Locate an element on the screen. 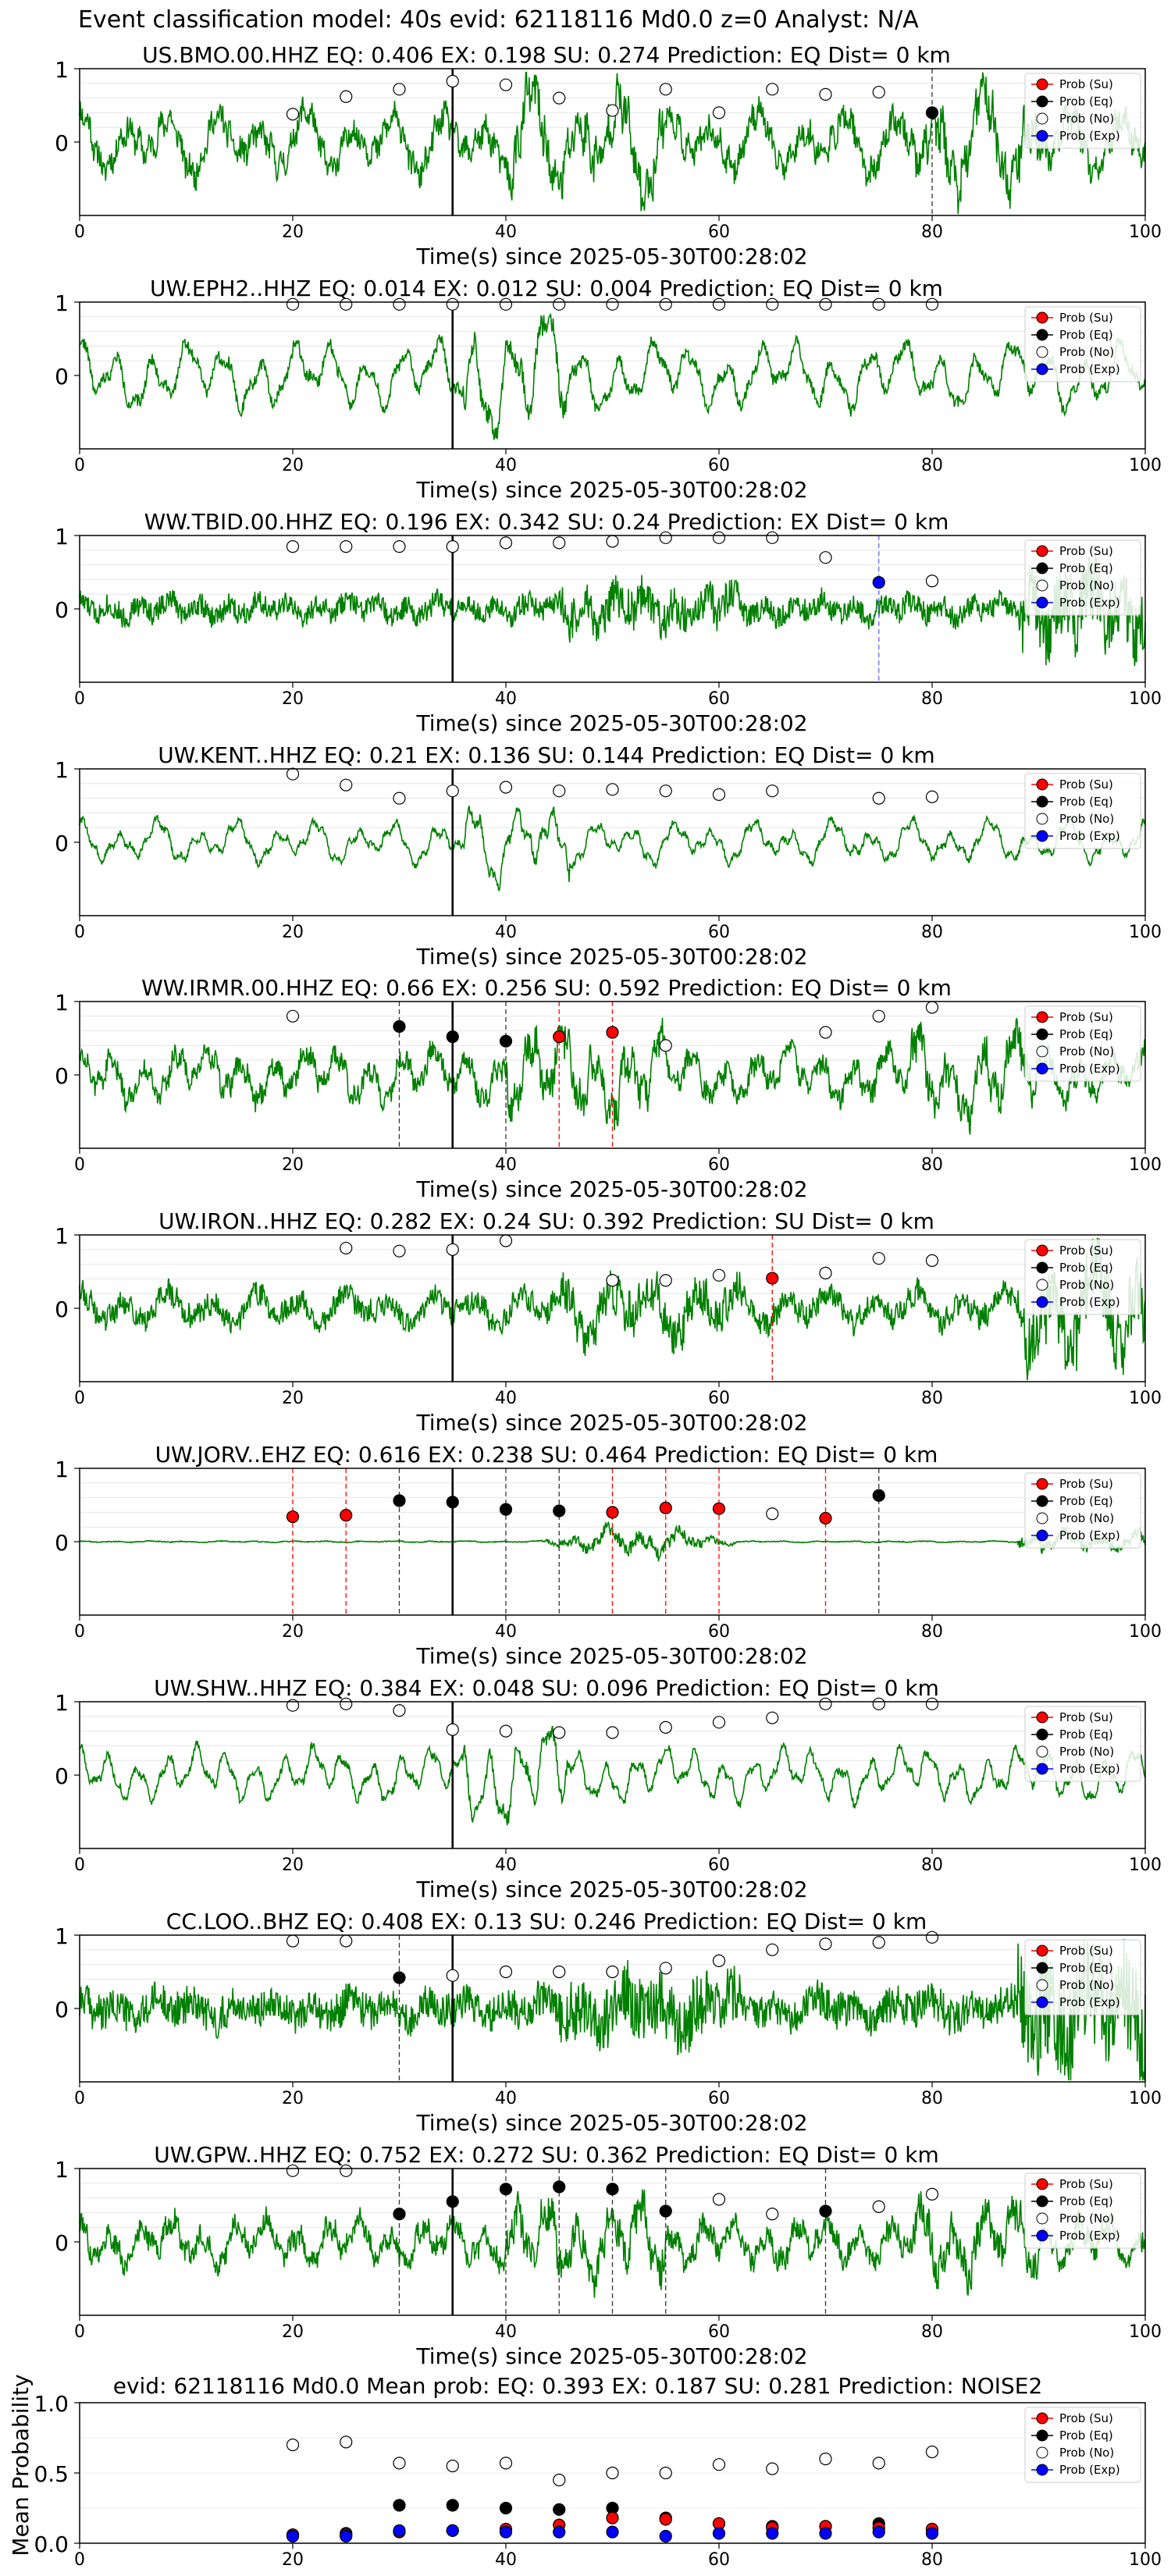 The width and height of the screenshot is (1171, 2576). y-axis-label: Mean Probability is located at coordinates (21, 2465).